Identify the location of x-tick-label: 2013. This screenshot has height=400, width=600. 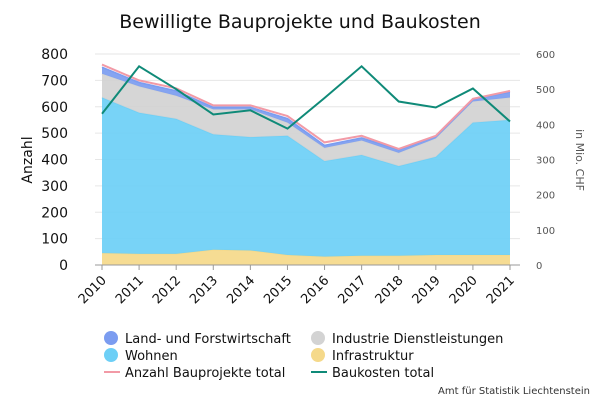
(204, 290).